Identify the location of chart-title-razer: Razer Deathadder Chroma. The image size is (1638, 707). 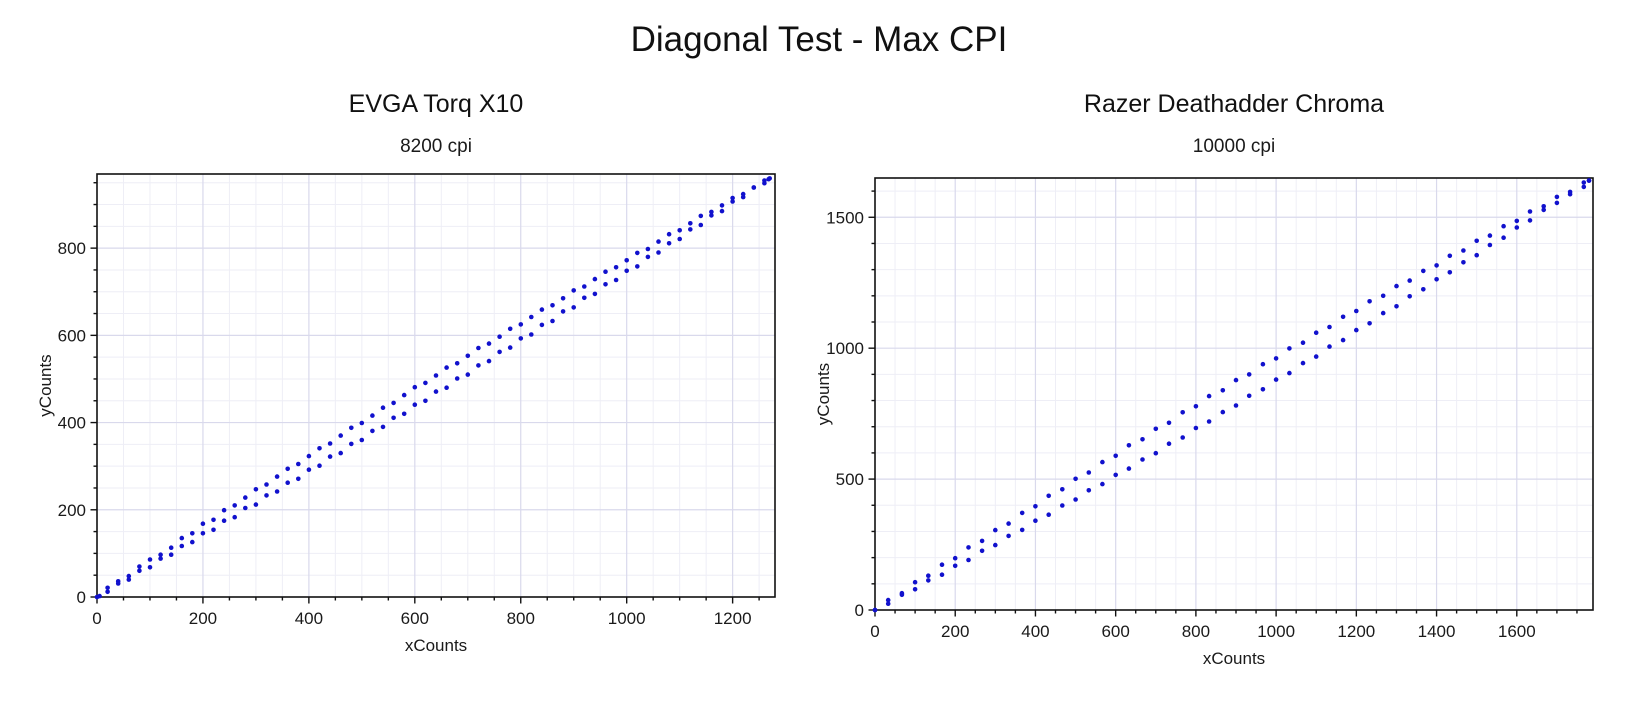
(1234, 104).